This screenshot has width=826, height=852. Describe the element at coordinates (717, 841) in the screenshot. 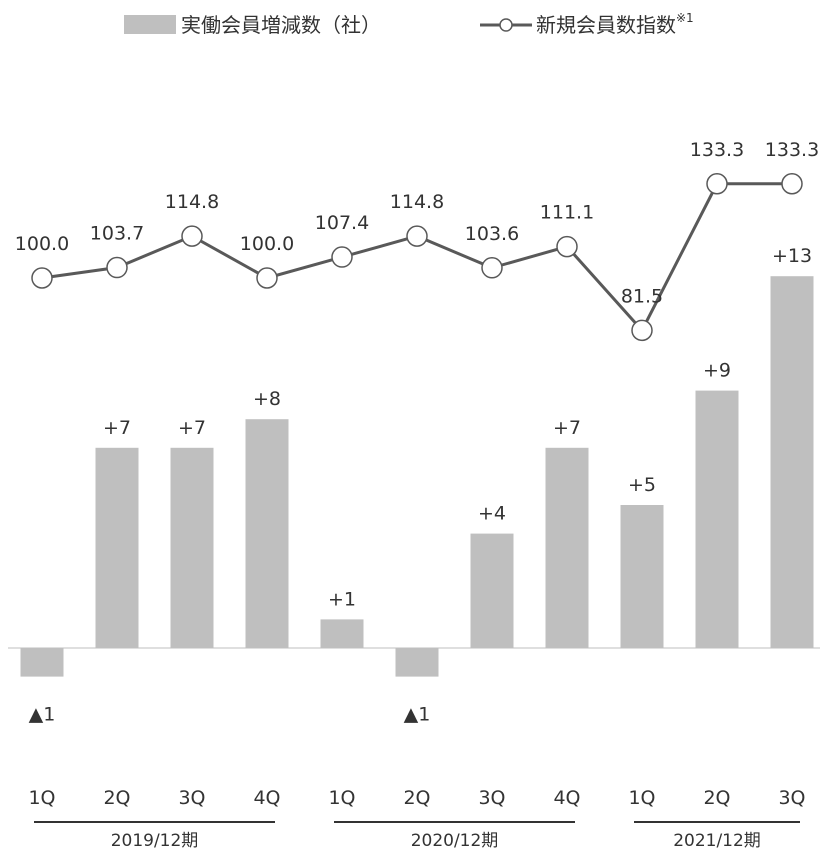

I see `year-group-label: 2021/12期` at that location.